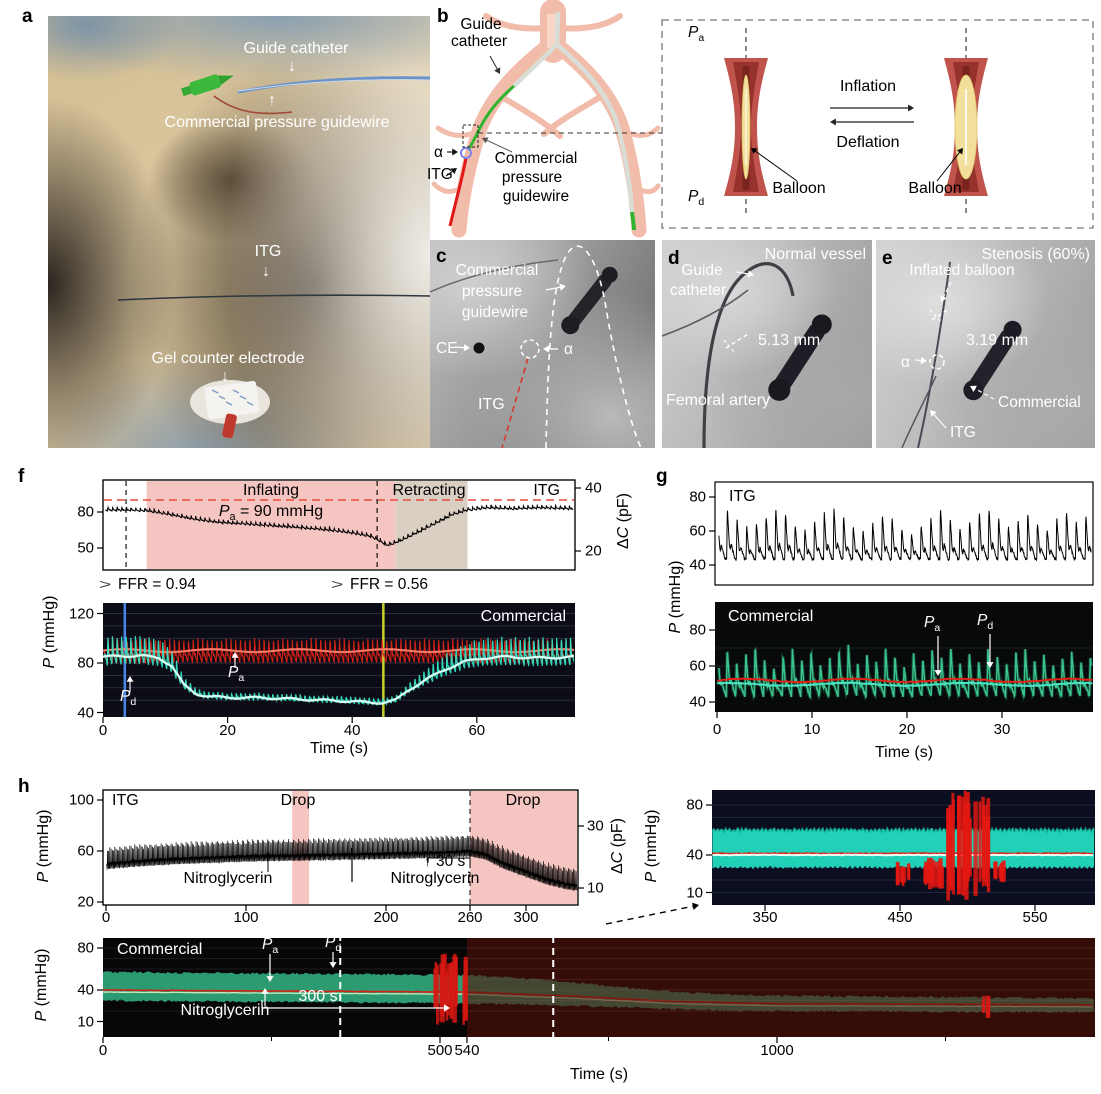  Describe the element at coordinates (467, 1050) in the screenshot. I see `tick-label: 540` at that location.